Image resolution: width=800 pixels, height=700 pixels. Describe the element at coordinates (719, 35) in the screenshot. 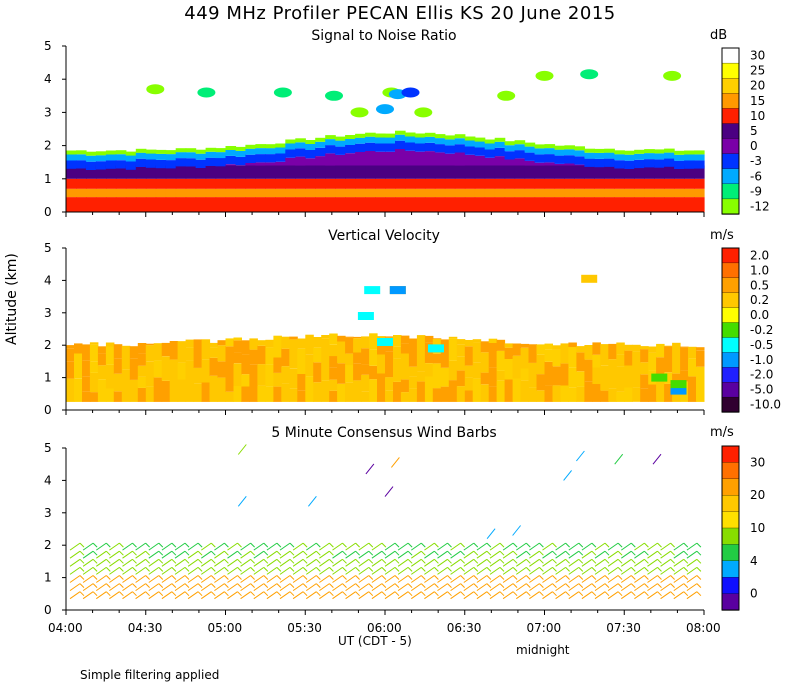

I see `snr-unit-label: dB` at that location.